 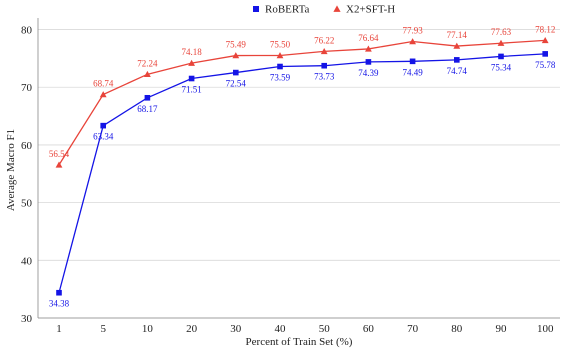 What do you see at coordinates (191, 90) in the screenshot?
I see `data-label: 71.51` at bounding box center [191, 90].